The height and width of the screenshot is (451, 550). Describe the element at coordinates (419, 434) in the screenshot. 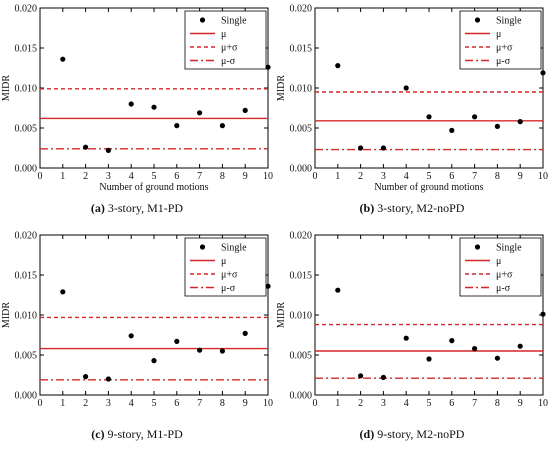

I see `caption-text: 9-story, M2-noPD` at that location.